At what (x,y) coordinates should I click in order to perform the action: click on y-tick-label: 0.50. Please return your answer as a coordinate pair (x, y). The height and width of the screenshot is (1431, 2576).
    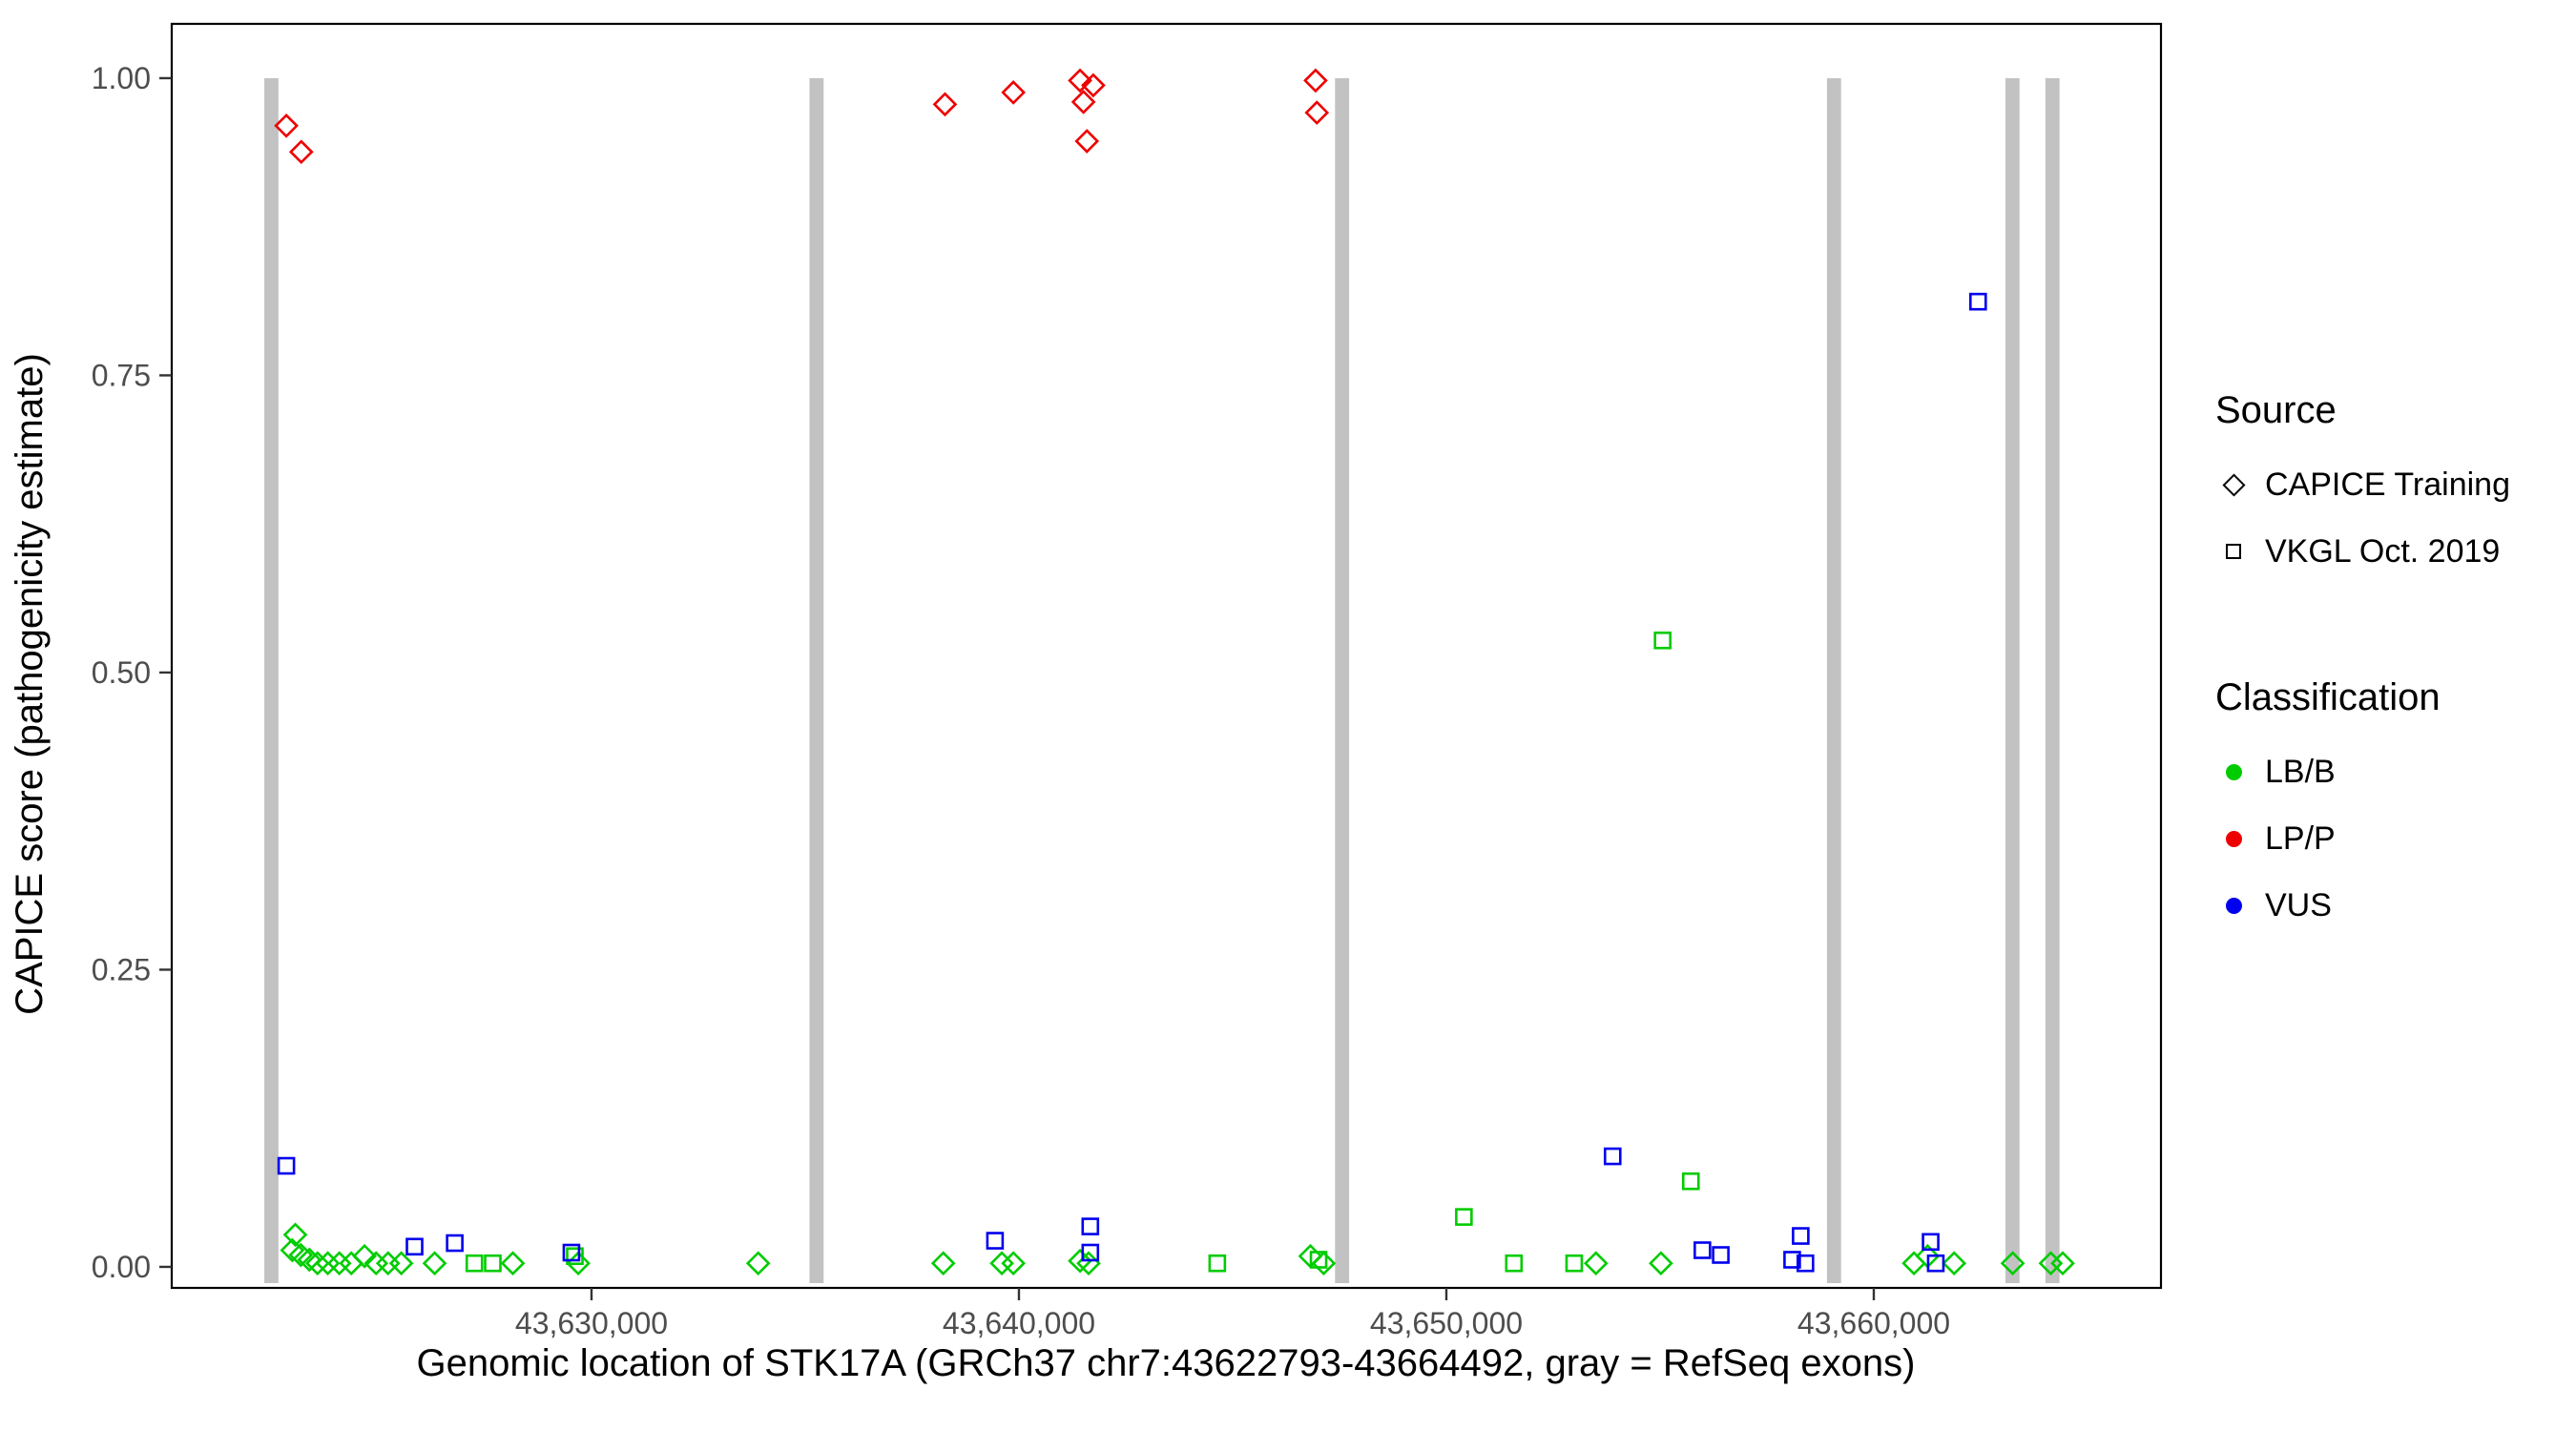
    Looking at the image, I should click on (121, 672).